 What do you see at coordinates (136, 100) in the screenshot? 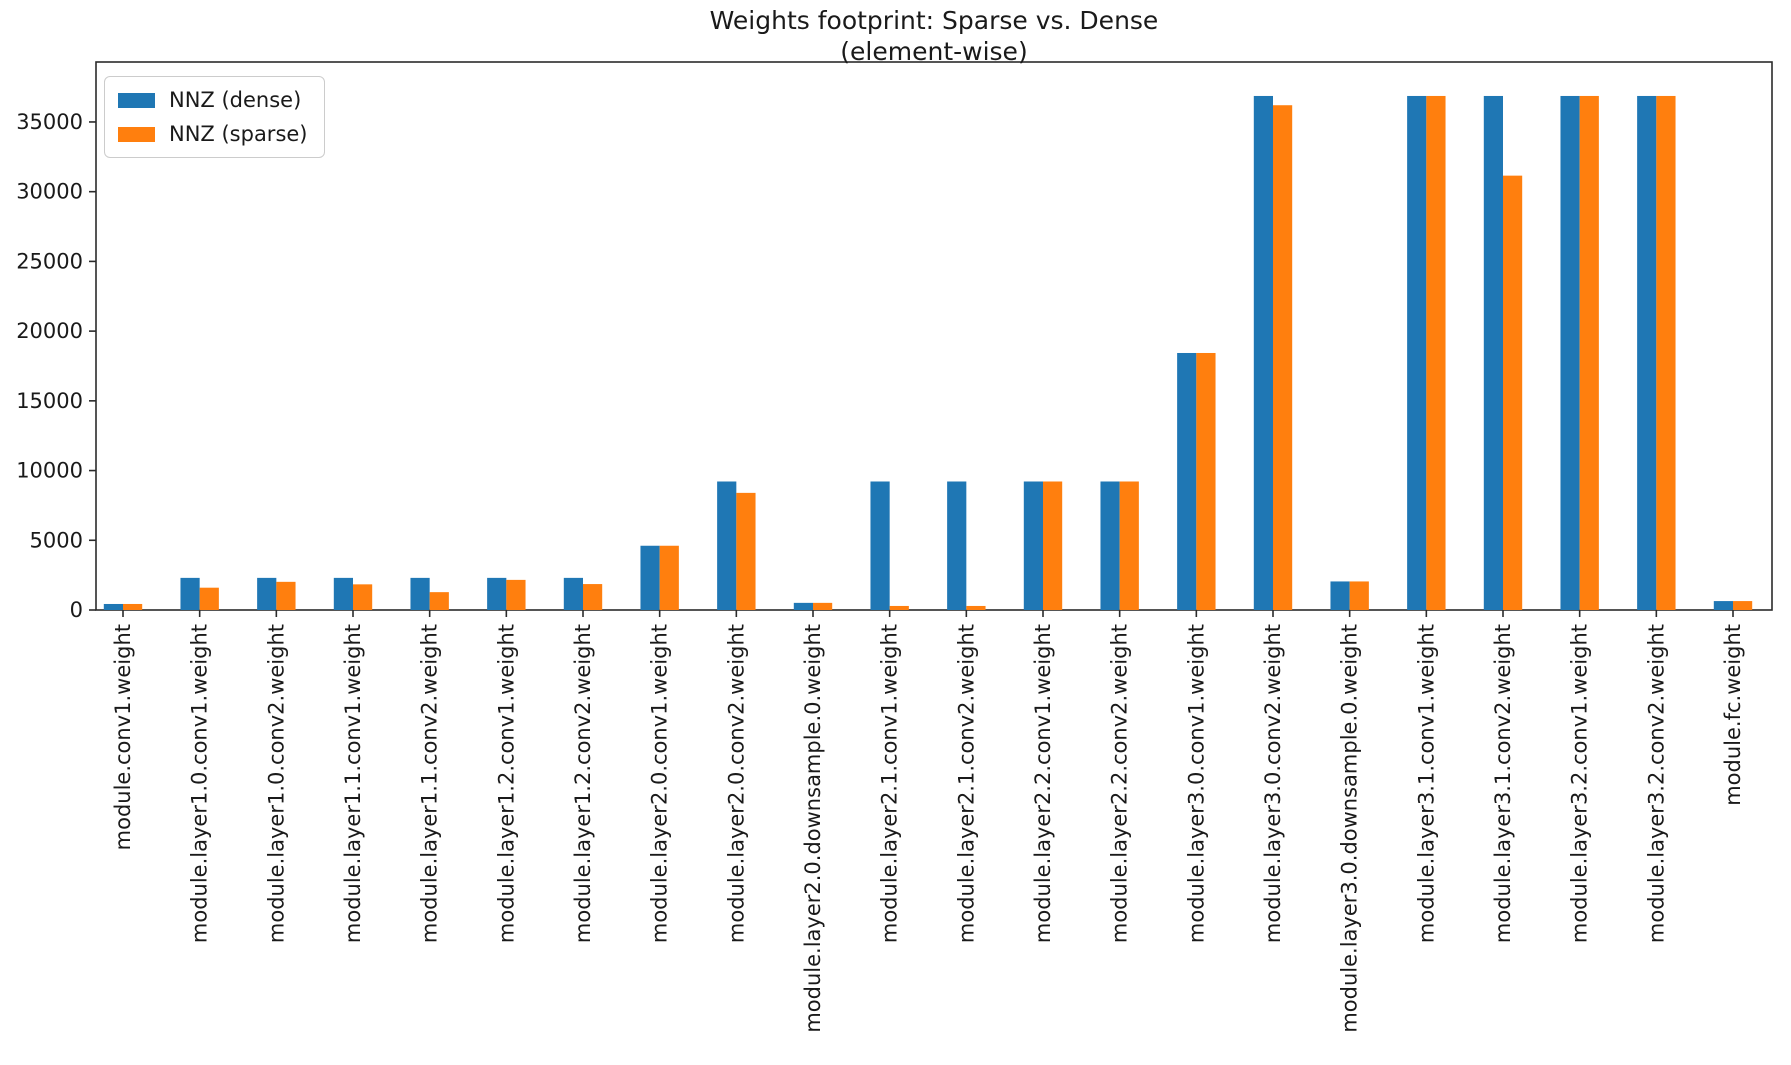
I see `legend-swatch-dense-icon` at bounding box center [136, 100].